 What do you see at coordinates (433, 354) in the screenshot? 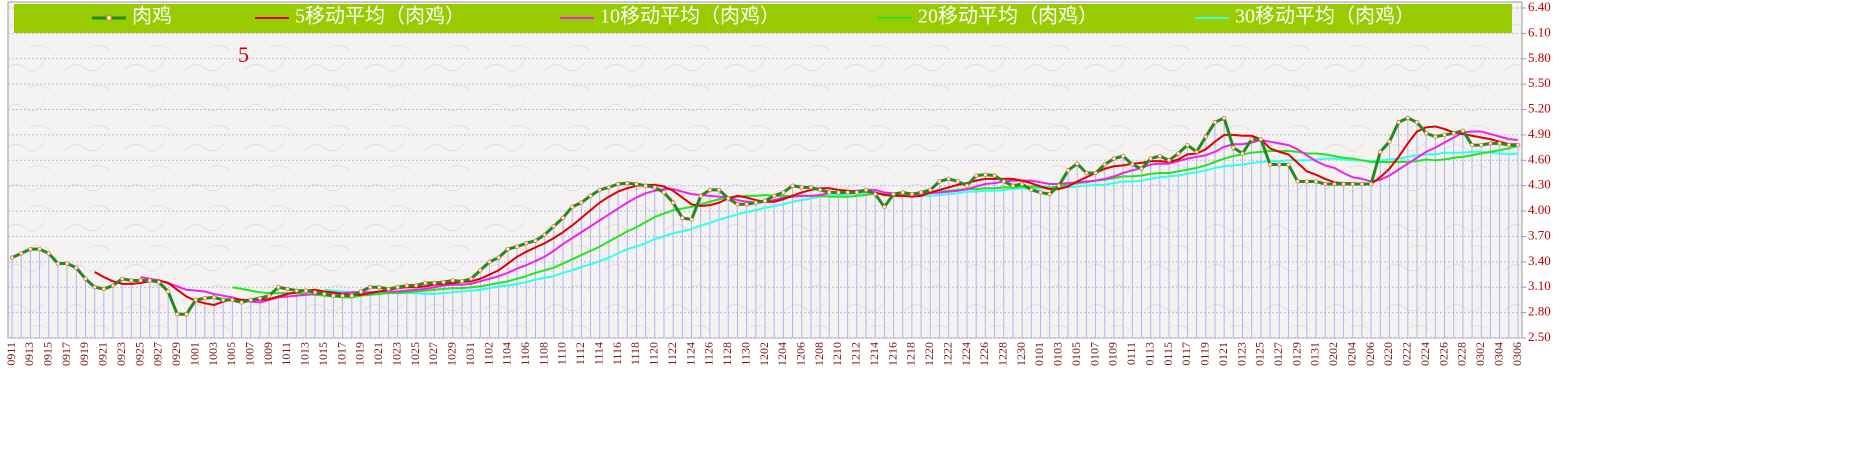
I see `x-tick-label: 1027` at bounding box center [433, 354].